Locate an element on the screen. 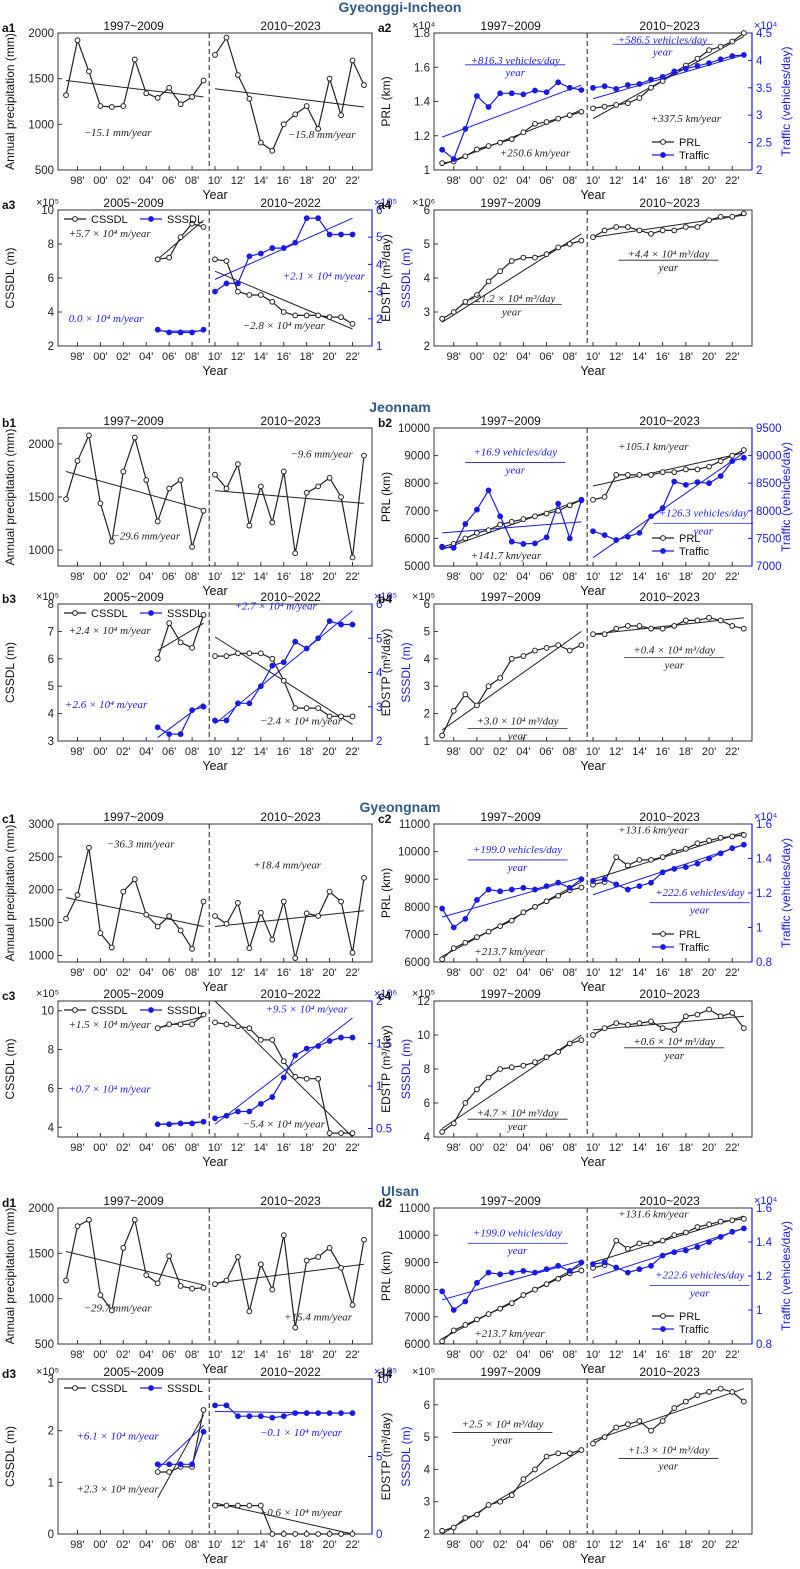 Image resolution: width=800 pixels, height=1569 pixels. y-tick-label: 1500 is located at coordinates (41, 80).